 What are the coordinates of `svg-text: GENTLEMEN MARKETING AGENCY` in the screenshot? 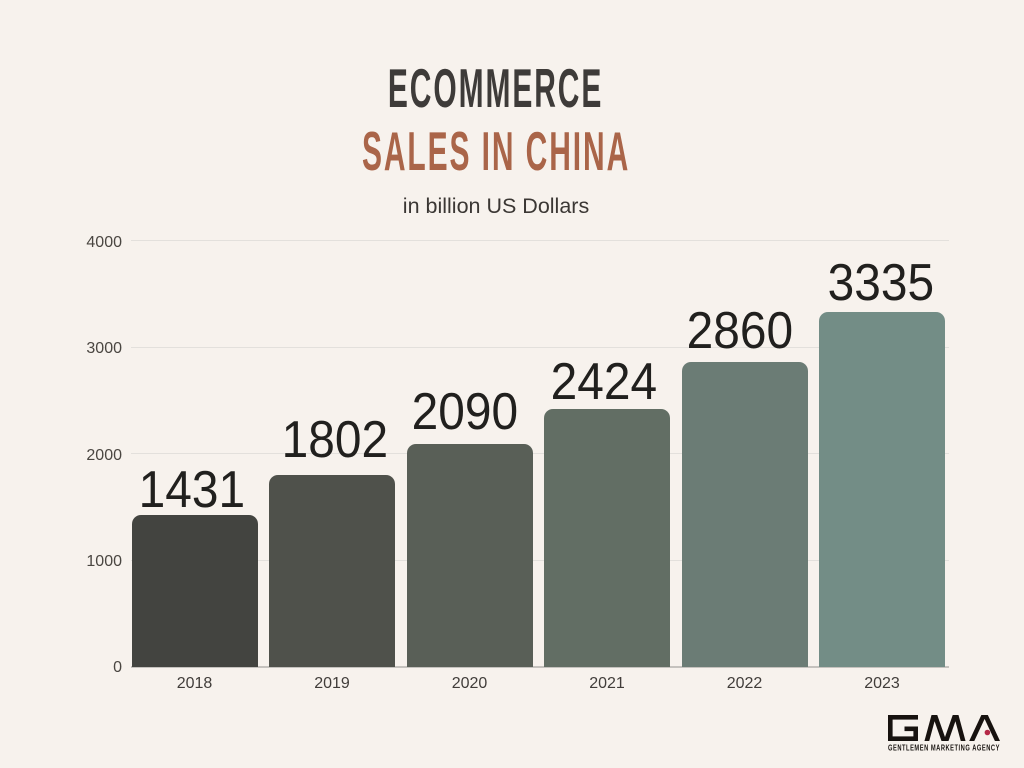 It's located at (944, 749).